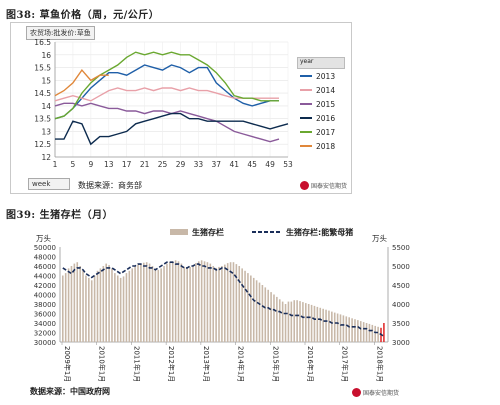 This screenshot has height=405, width=500. What do you see at coordinates (199, 164) in the screenshot?
I see `x-tick-label: 33` at bounding box center [199, 164].